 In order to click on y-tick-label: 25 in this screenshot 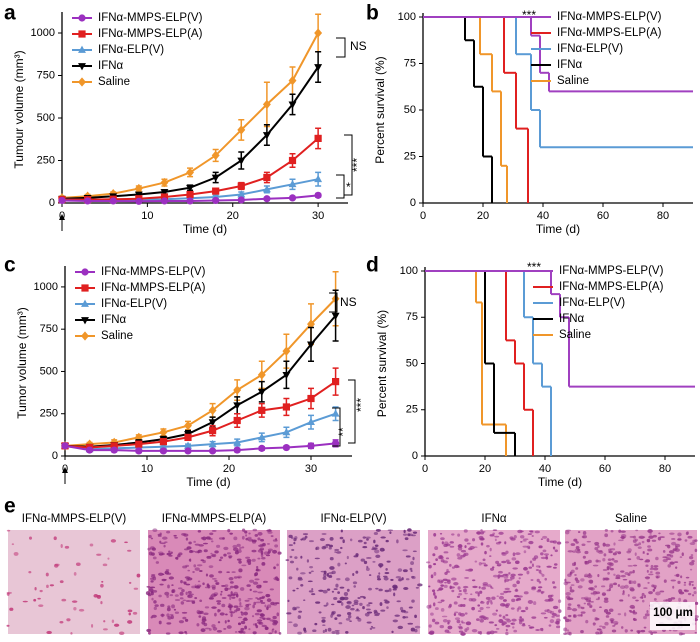, I will do `click(412, 410)`.